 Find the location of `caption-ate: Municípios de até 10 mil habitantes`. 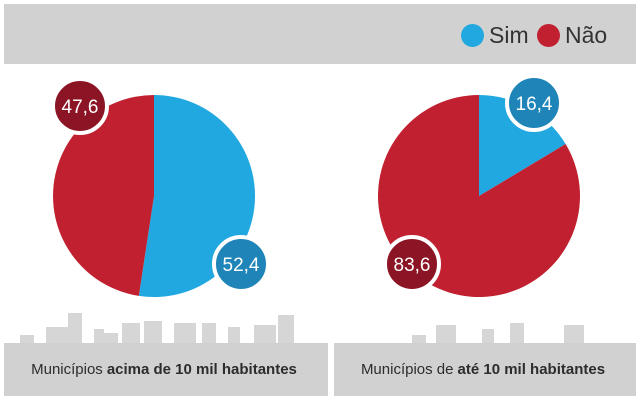

caption-ate: Municípios de até 10 mil habitantes is located at coordinates (485, 369).